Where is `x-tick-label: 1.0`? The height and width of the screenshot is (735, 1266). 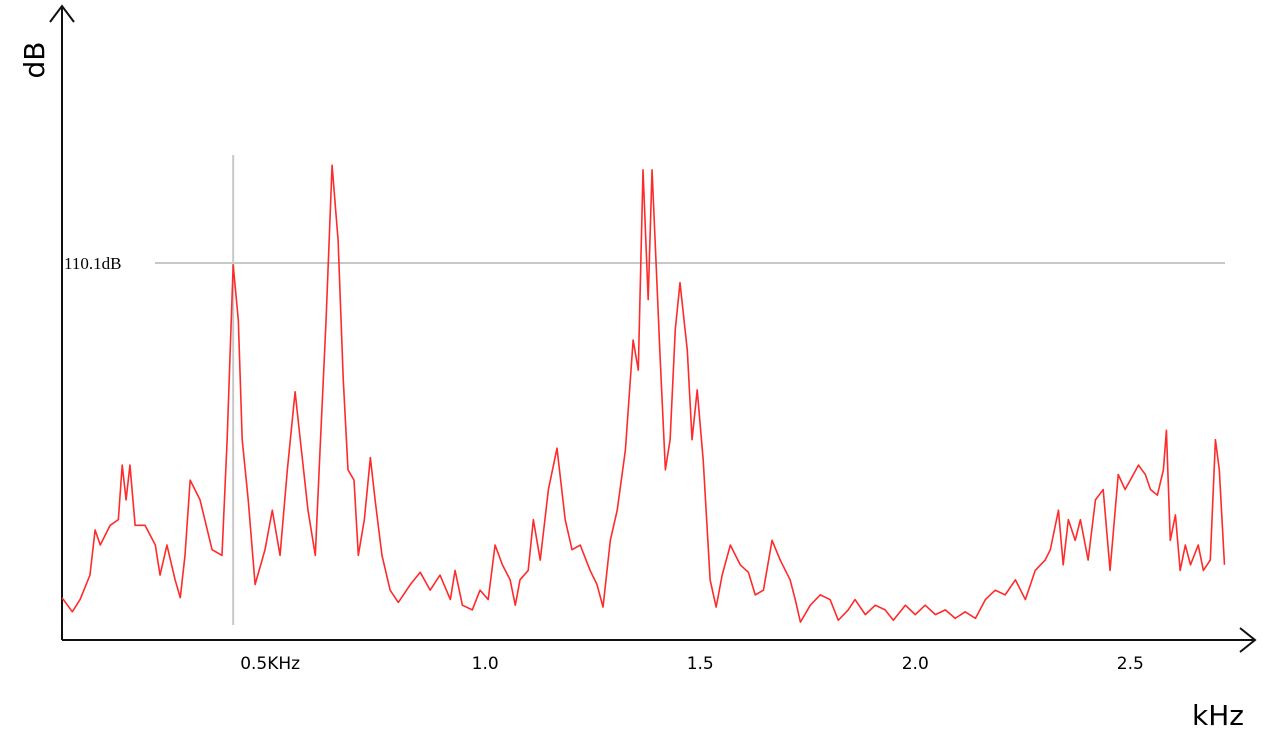 x-tick-label: 1.0 is located at coordinates (485, 664).